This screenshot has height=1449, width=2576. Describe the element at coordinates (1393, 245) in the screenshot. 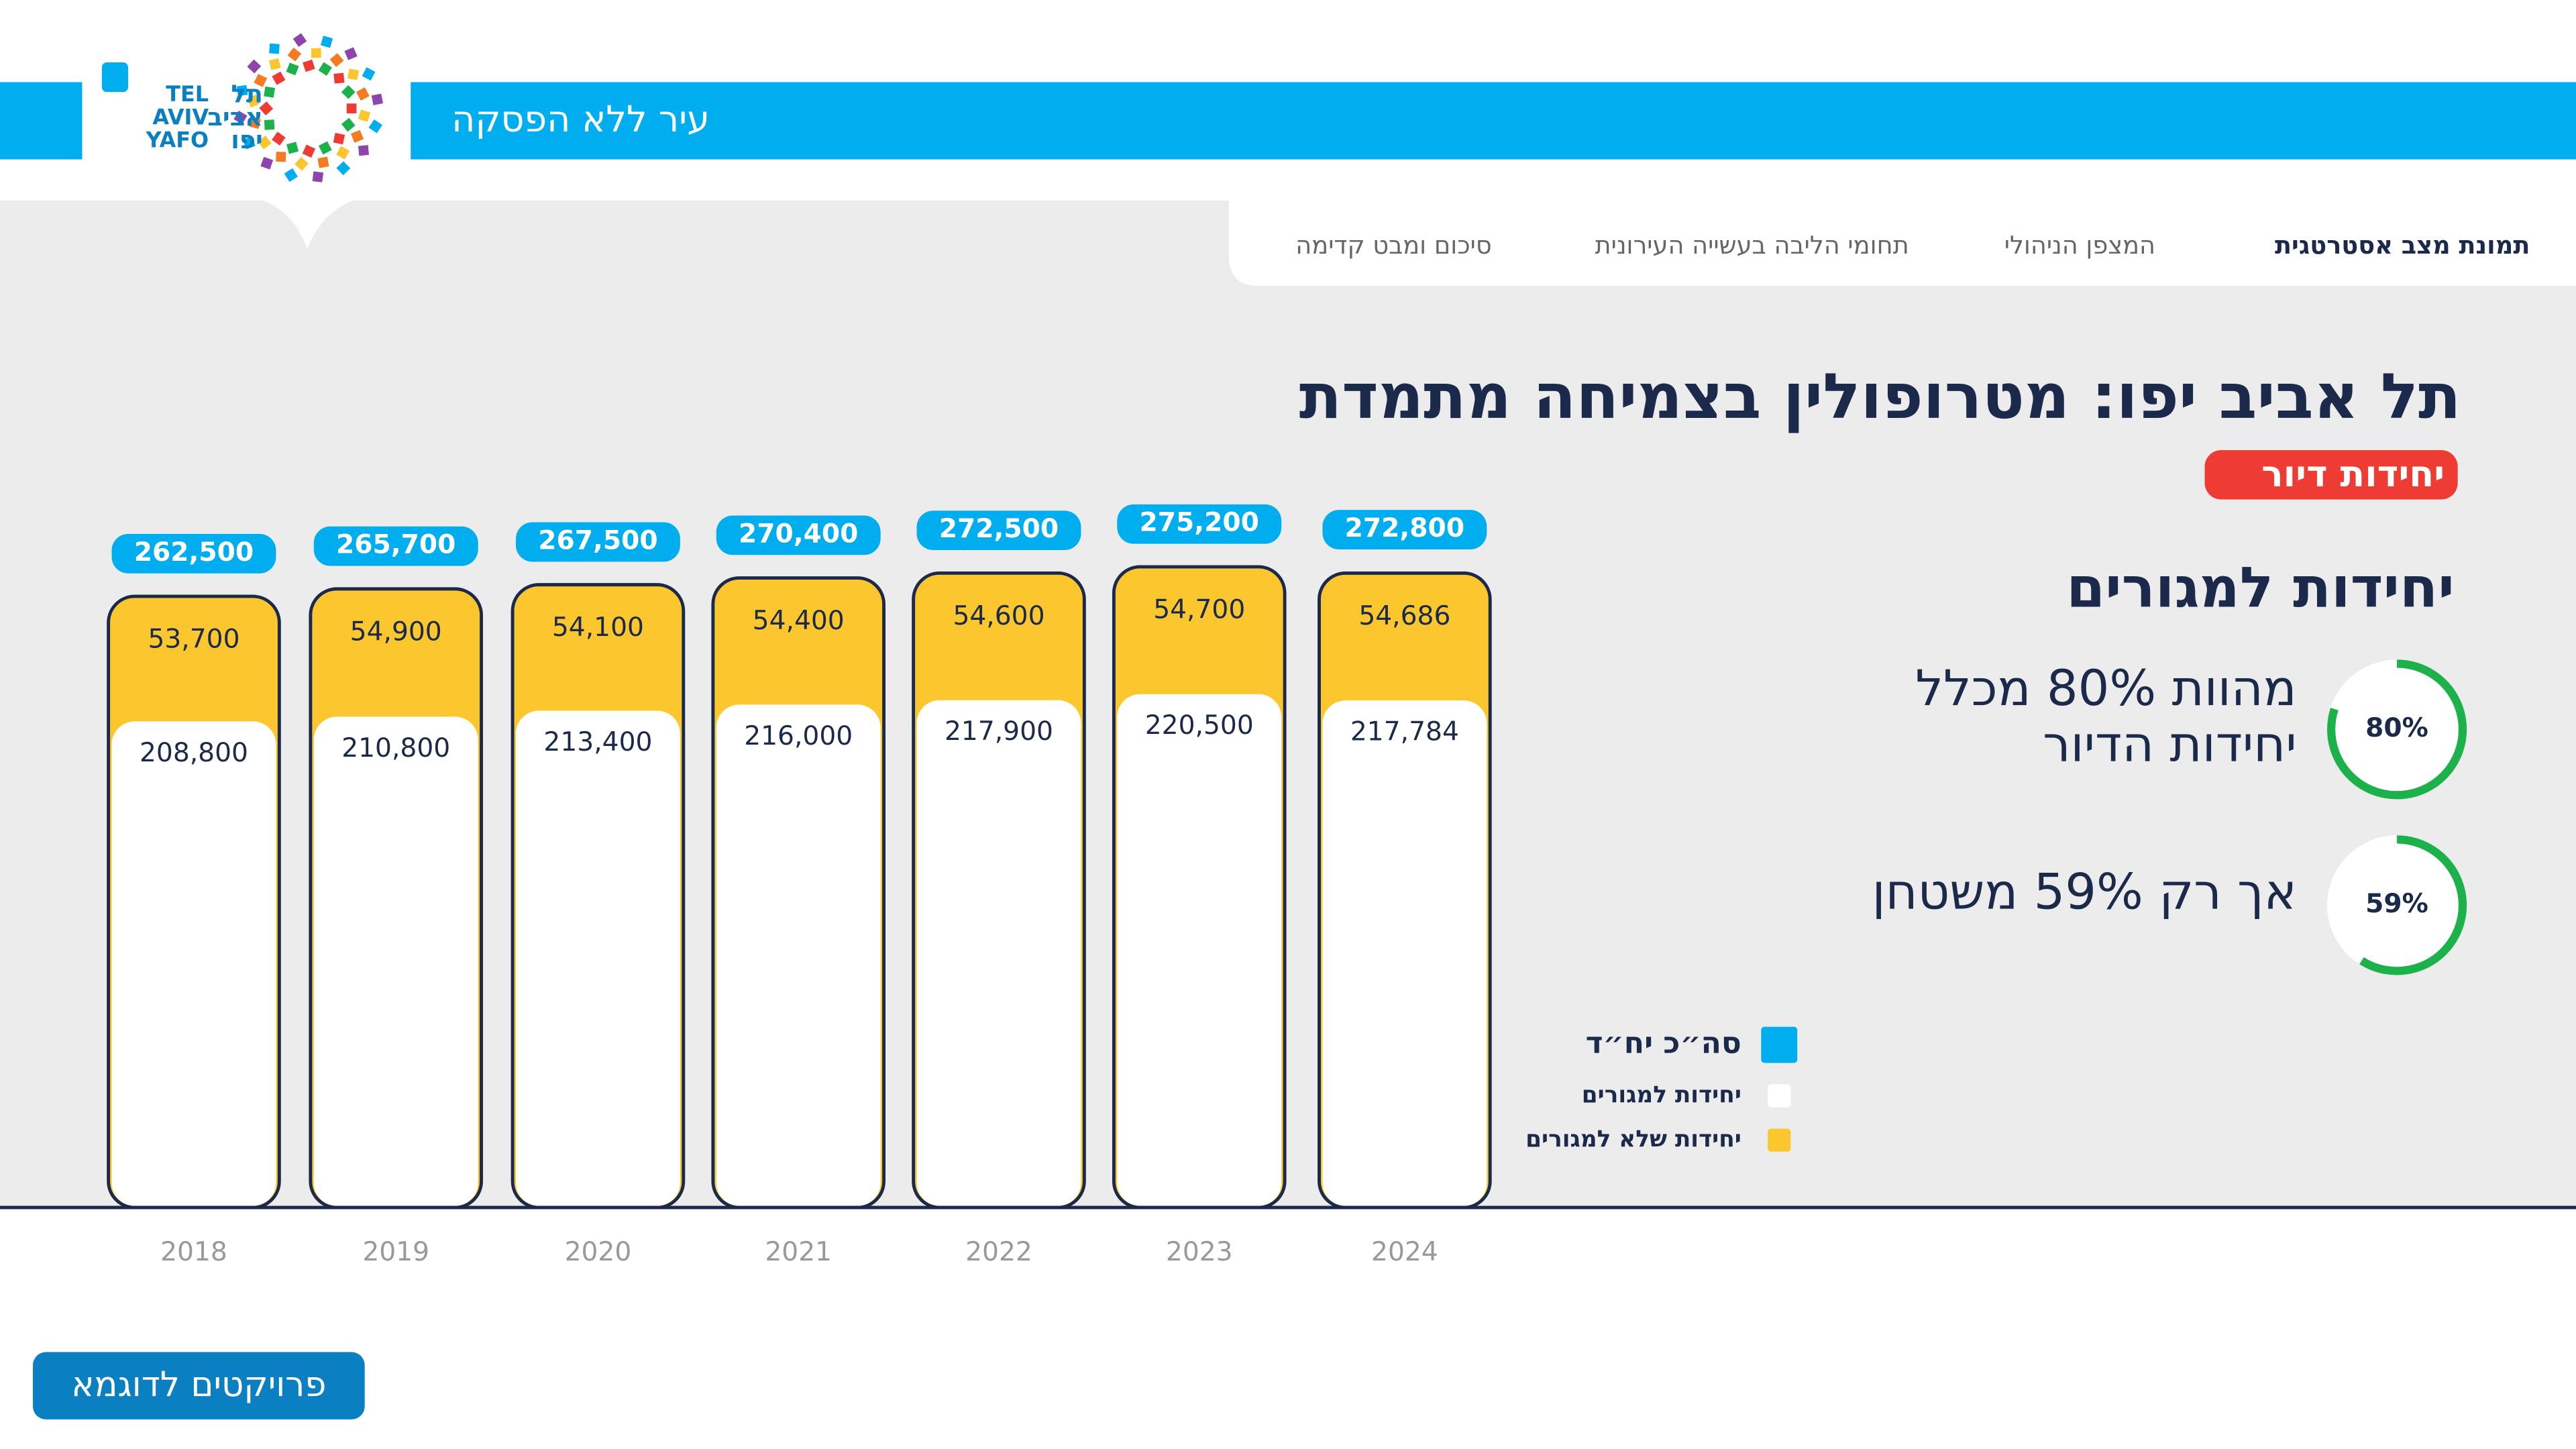

I see `nav-tab: סיכום ומבט קדימה` at that location.